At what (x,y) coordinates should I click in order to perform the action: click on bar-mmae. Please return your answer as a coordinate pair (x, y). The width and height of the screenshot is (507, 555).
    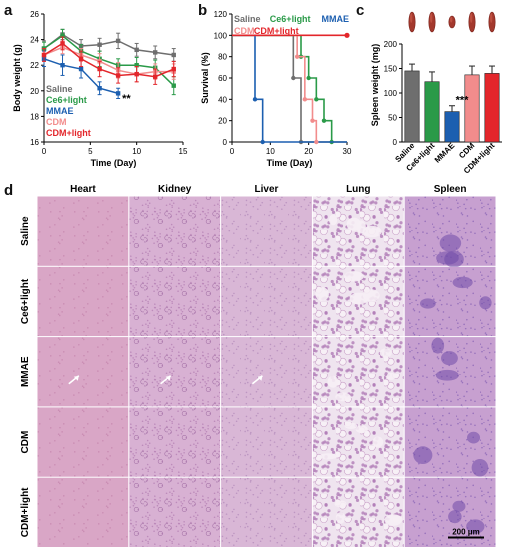
    Looking at the image, I should click on (452, 127).